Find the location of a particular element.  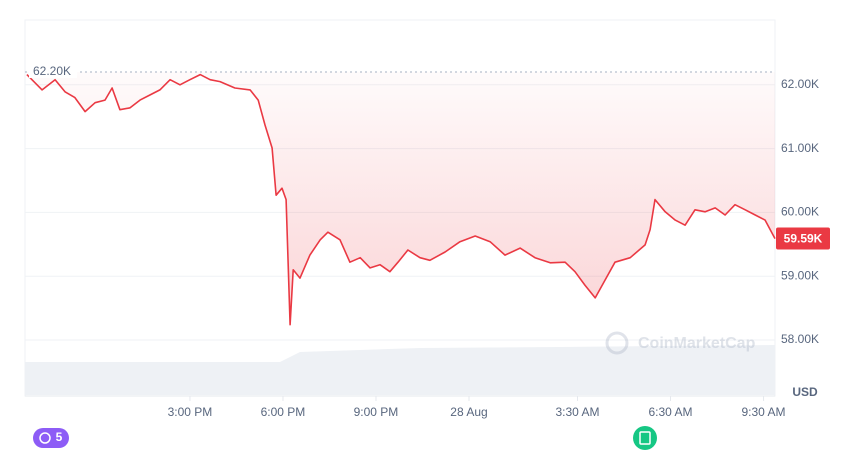

history-badge: 5 is located at coordinates (51, 438).